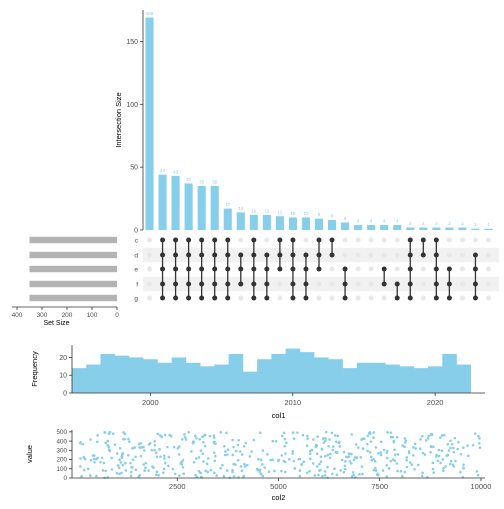  Describe the element at coordinates (436, 223) in the screenshot. I see `intersection-bar-value-label: 2` at that location.